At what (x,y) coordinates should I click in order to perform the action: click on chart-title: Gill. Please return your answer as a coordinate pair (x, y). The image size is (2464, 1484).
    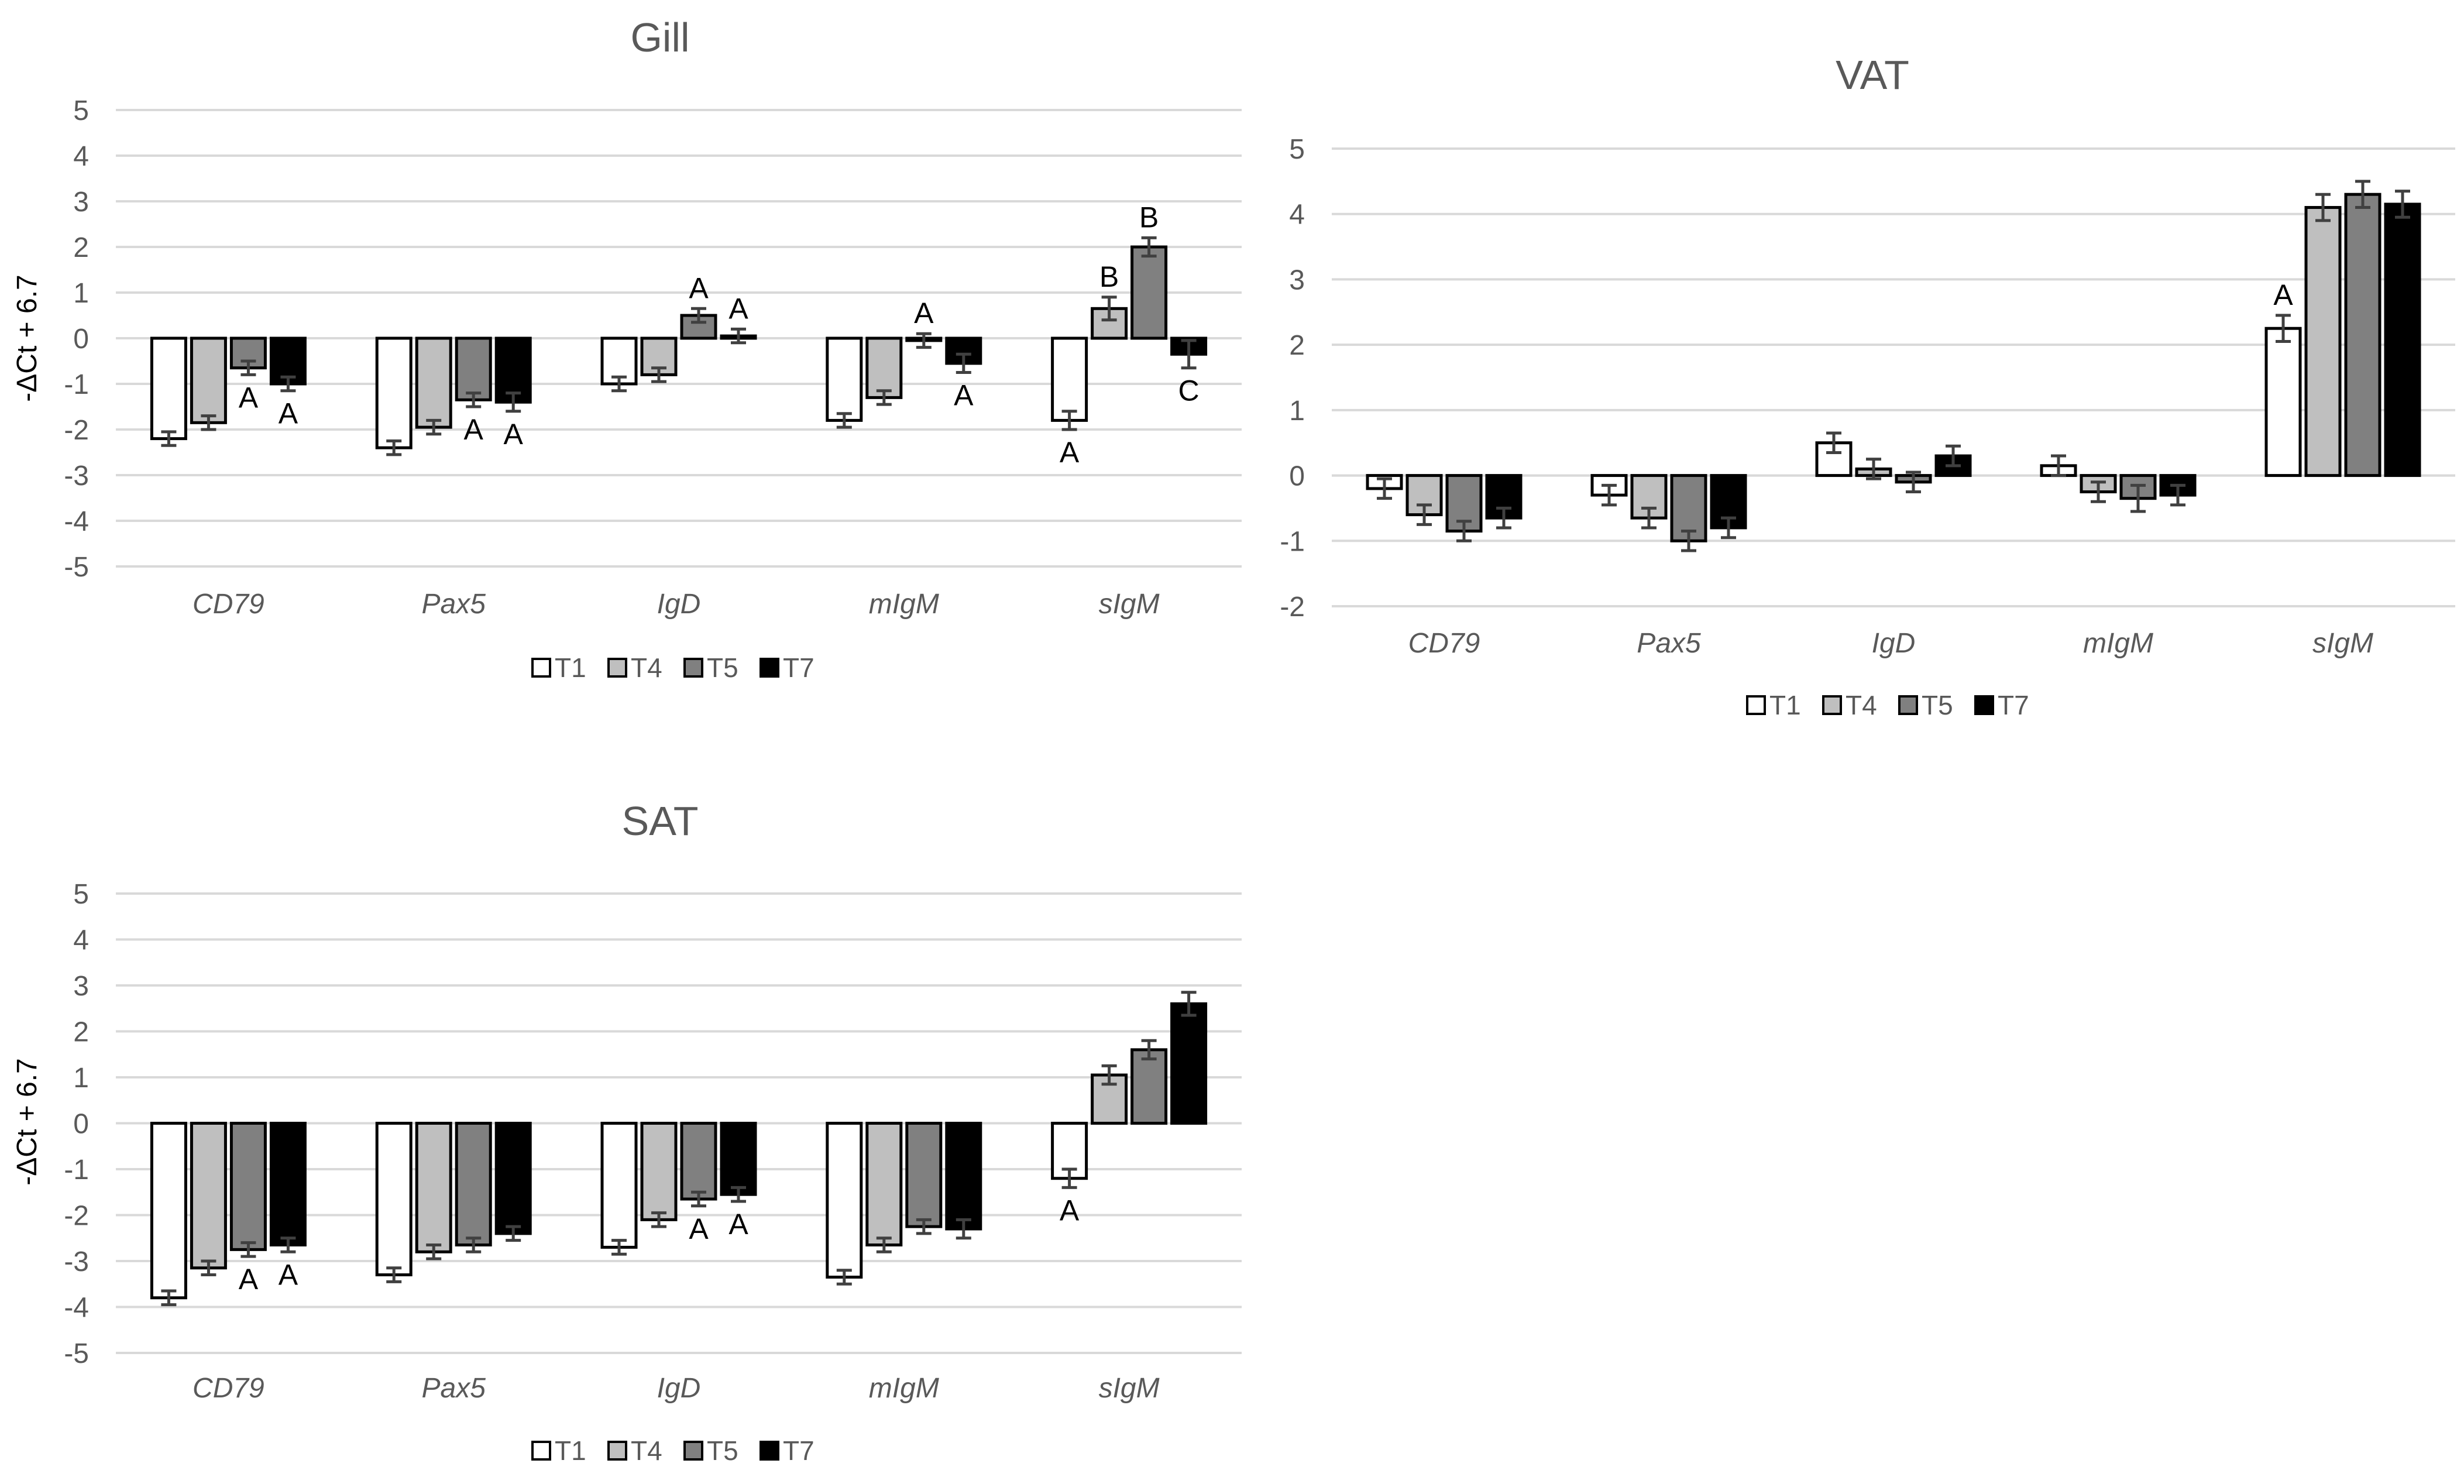
    Looking at the image, I should click on (659, 37).